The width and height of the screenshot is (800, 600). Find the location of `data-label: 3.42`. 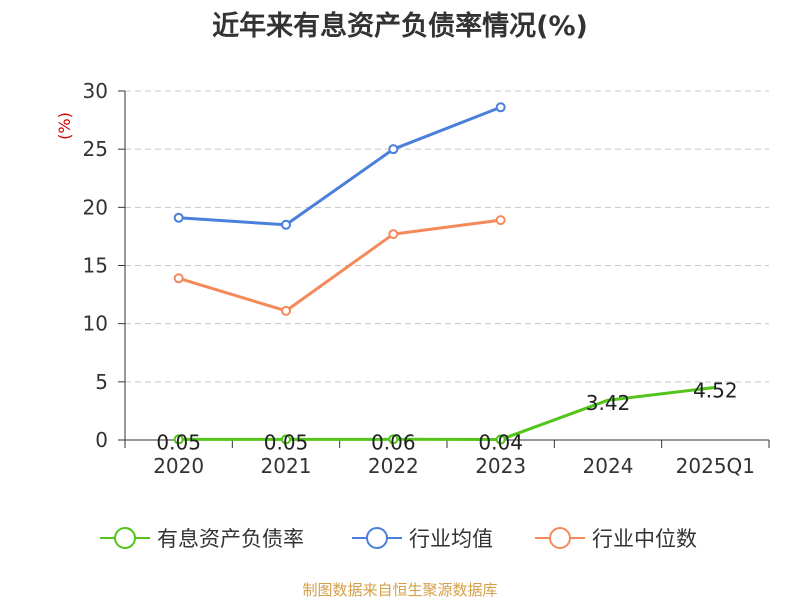

data-label: 3.42 is located at coordinates (608, 403).